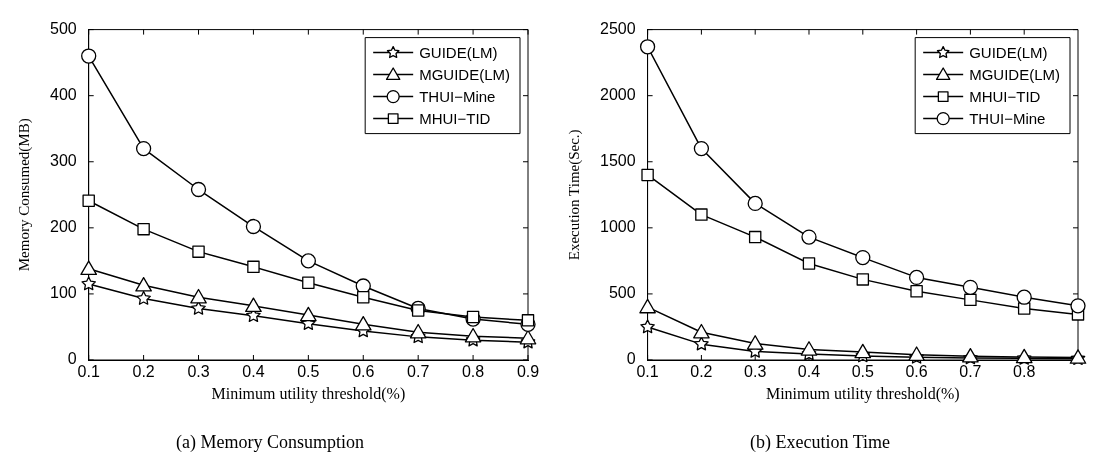  What do you see at coordinates (528, 372) in the screenshot?
I see `x-tick-label: 0.9` at bounding box center [528, 372].